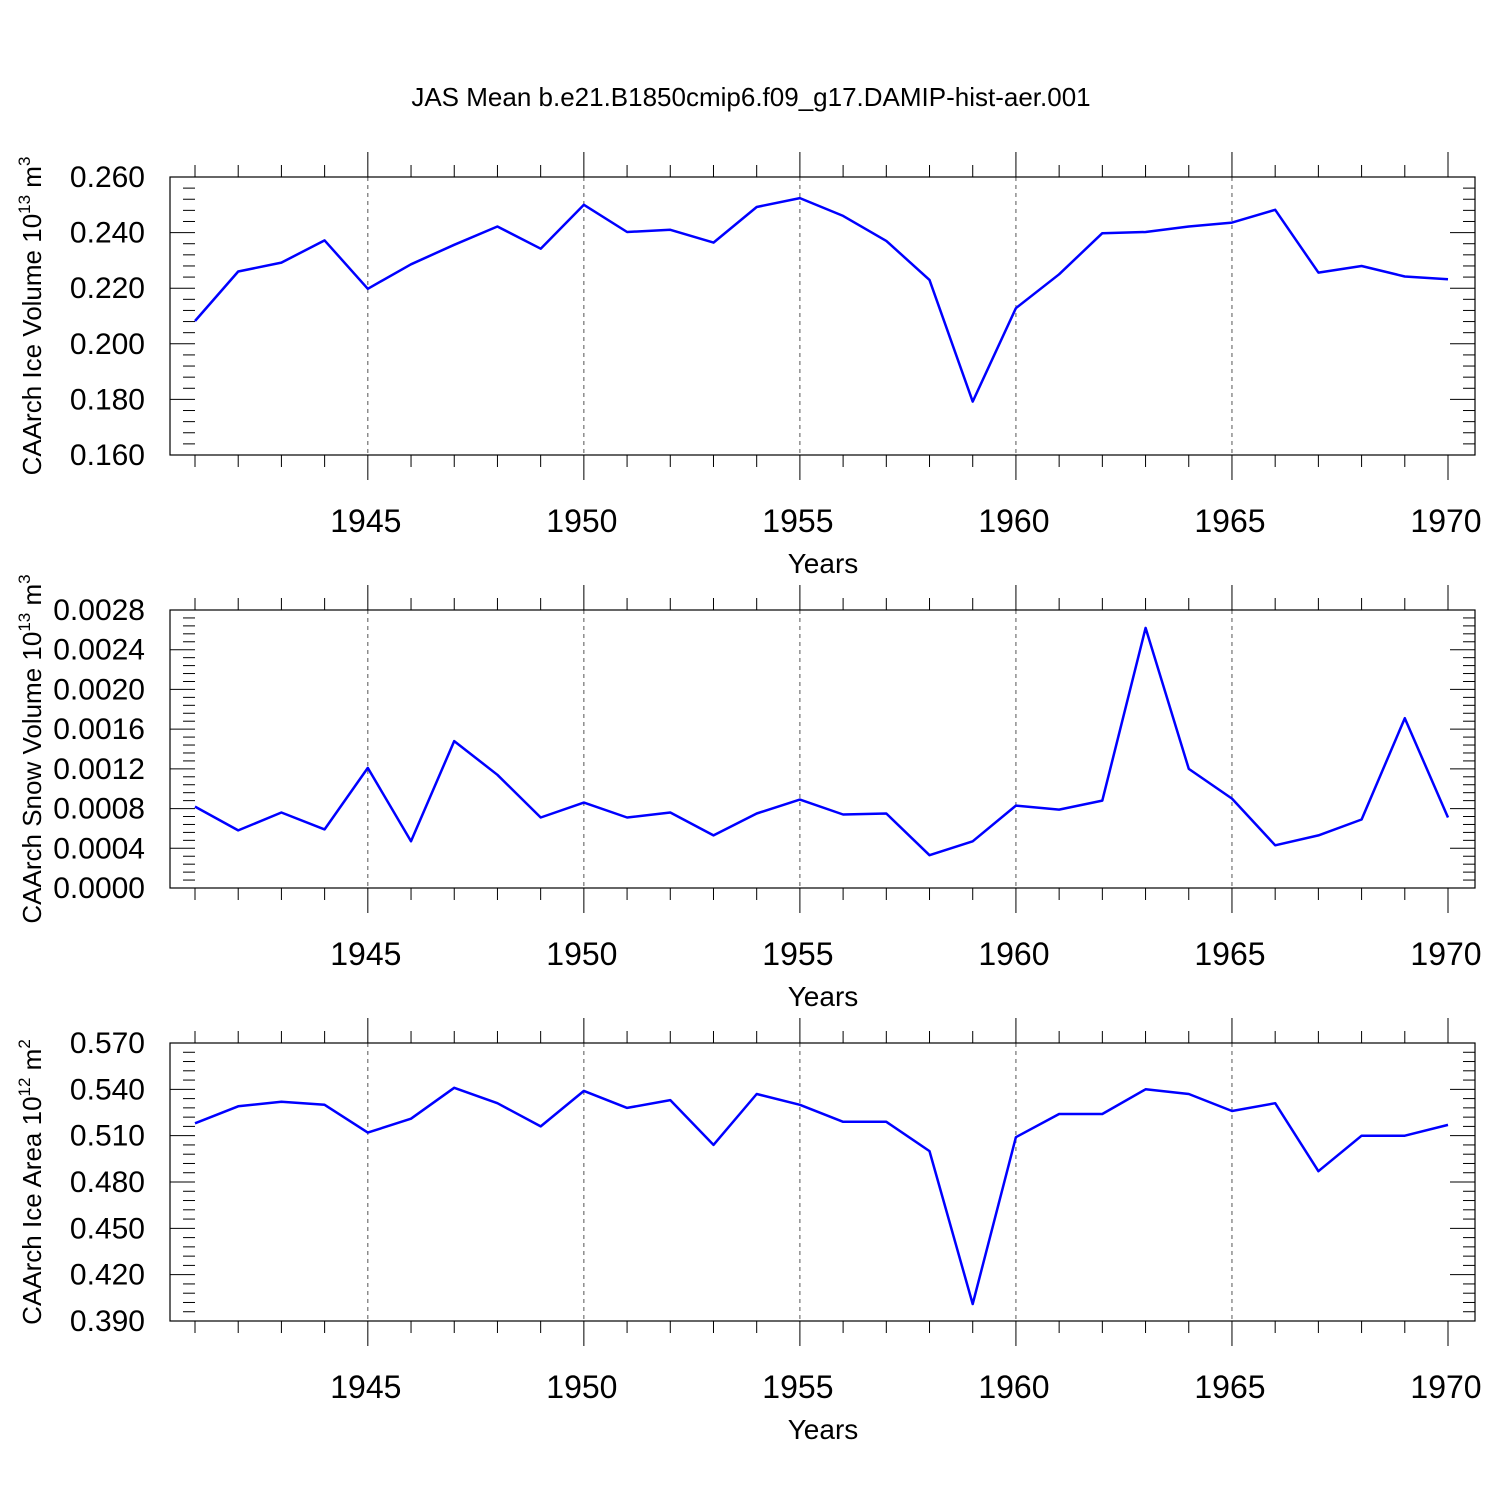 The width and height of the screenshot is (1500, 1500). I want to click on y-tick-label: 0.0016, so click(99, 729).